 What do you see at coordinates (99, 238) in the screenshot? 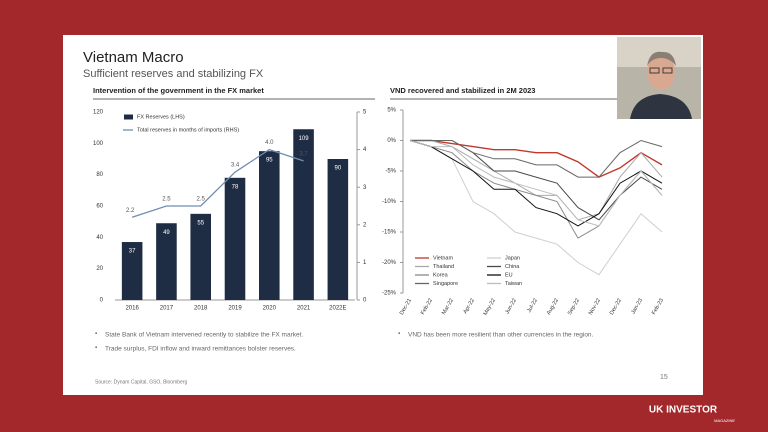
I see `y-tick-label: 40` at bounding box center [99, 238].